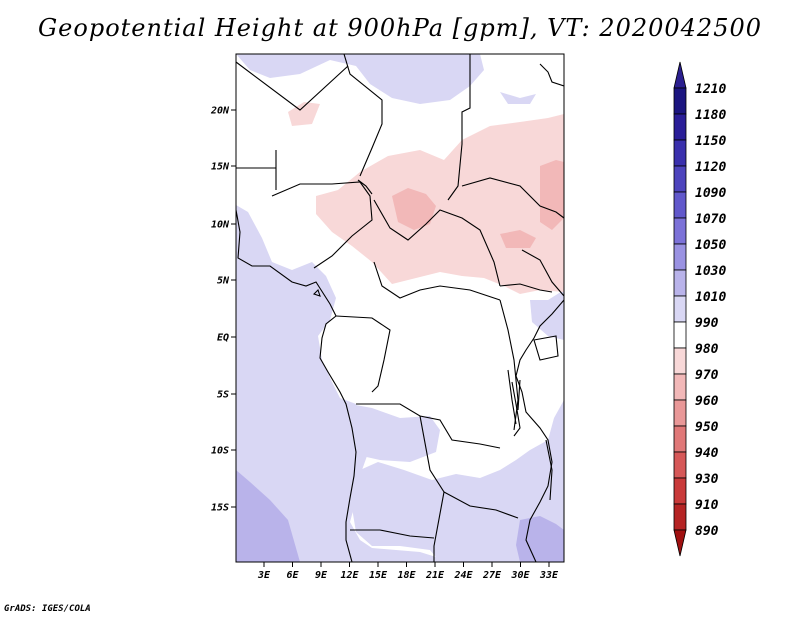 Image resolution: width=800 pixels, height=618 pixels. I want to click on border-congo, so click(363, 354).